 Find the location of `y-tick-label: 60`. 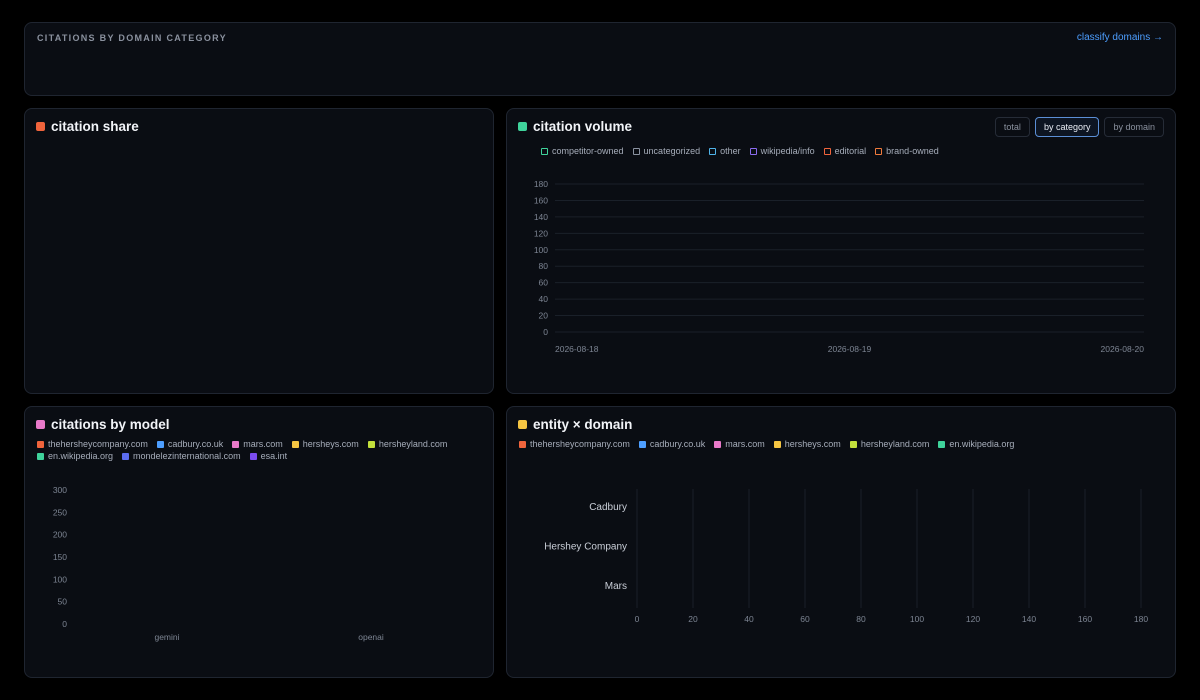

y-tick-label: 60 is located at coordinates (544, 283).